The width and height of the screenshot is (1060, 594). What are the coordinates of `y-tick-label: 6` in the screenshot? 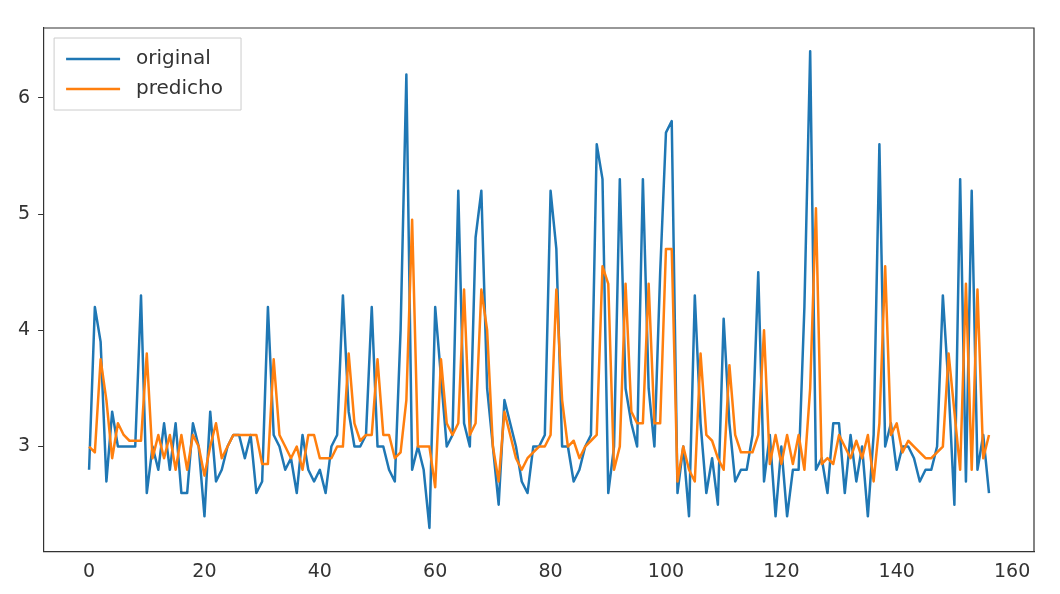 It's located at (24, 95).